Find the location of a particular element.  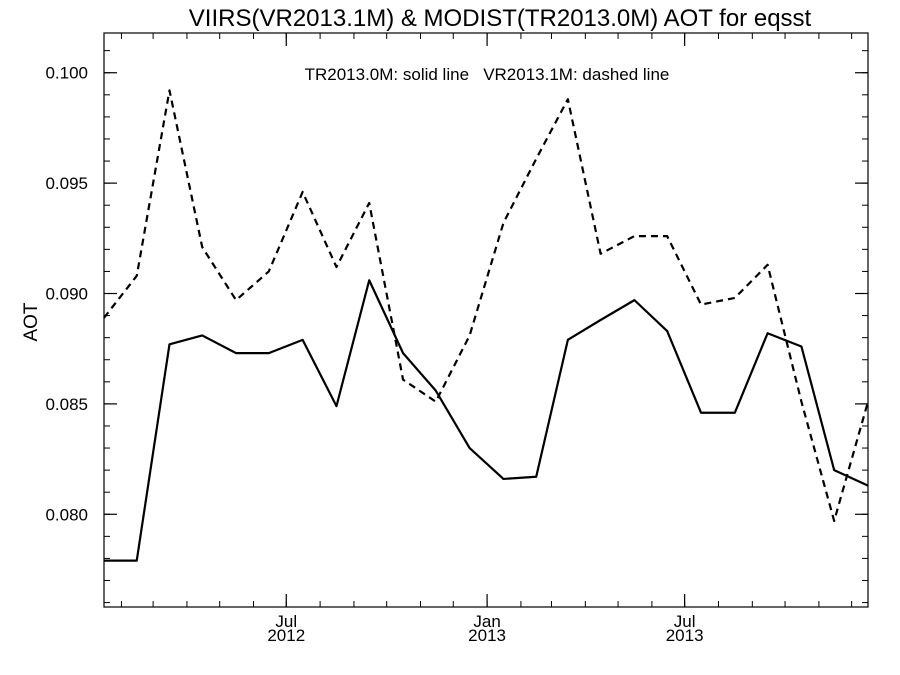

x-tick-label-year: 2012 is located at coordinates (286, 635).